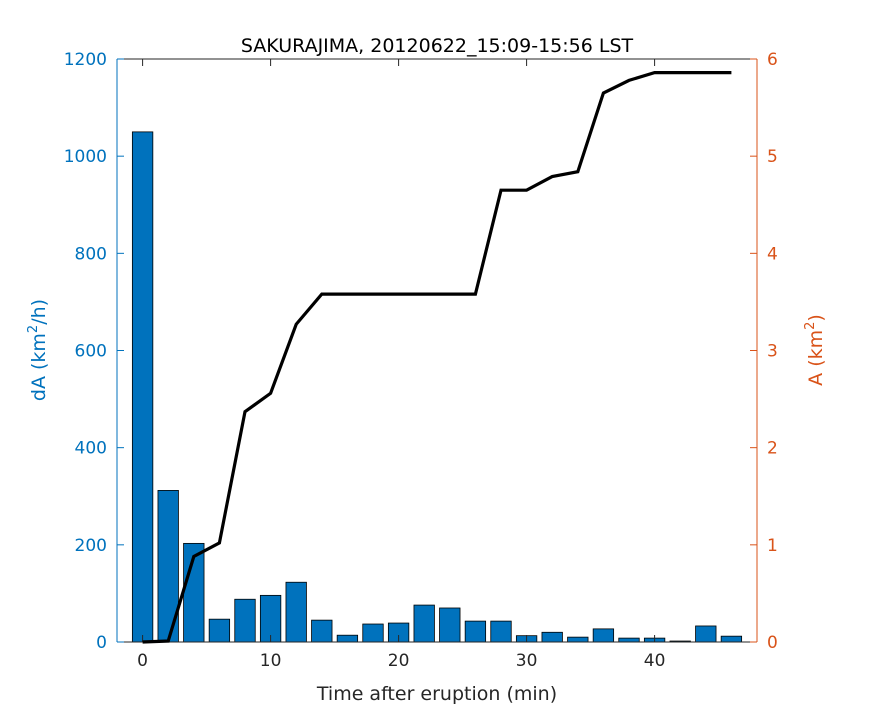  Describe the element at coordinates (810, 326) in the screenshot. I see `right-y-axis-label-sup: 2` at that location.